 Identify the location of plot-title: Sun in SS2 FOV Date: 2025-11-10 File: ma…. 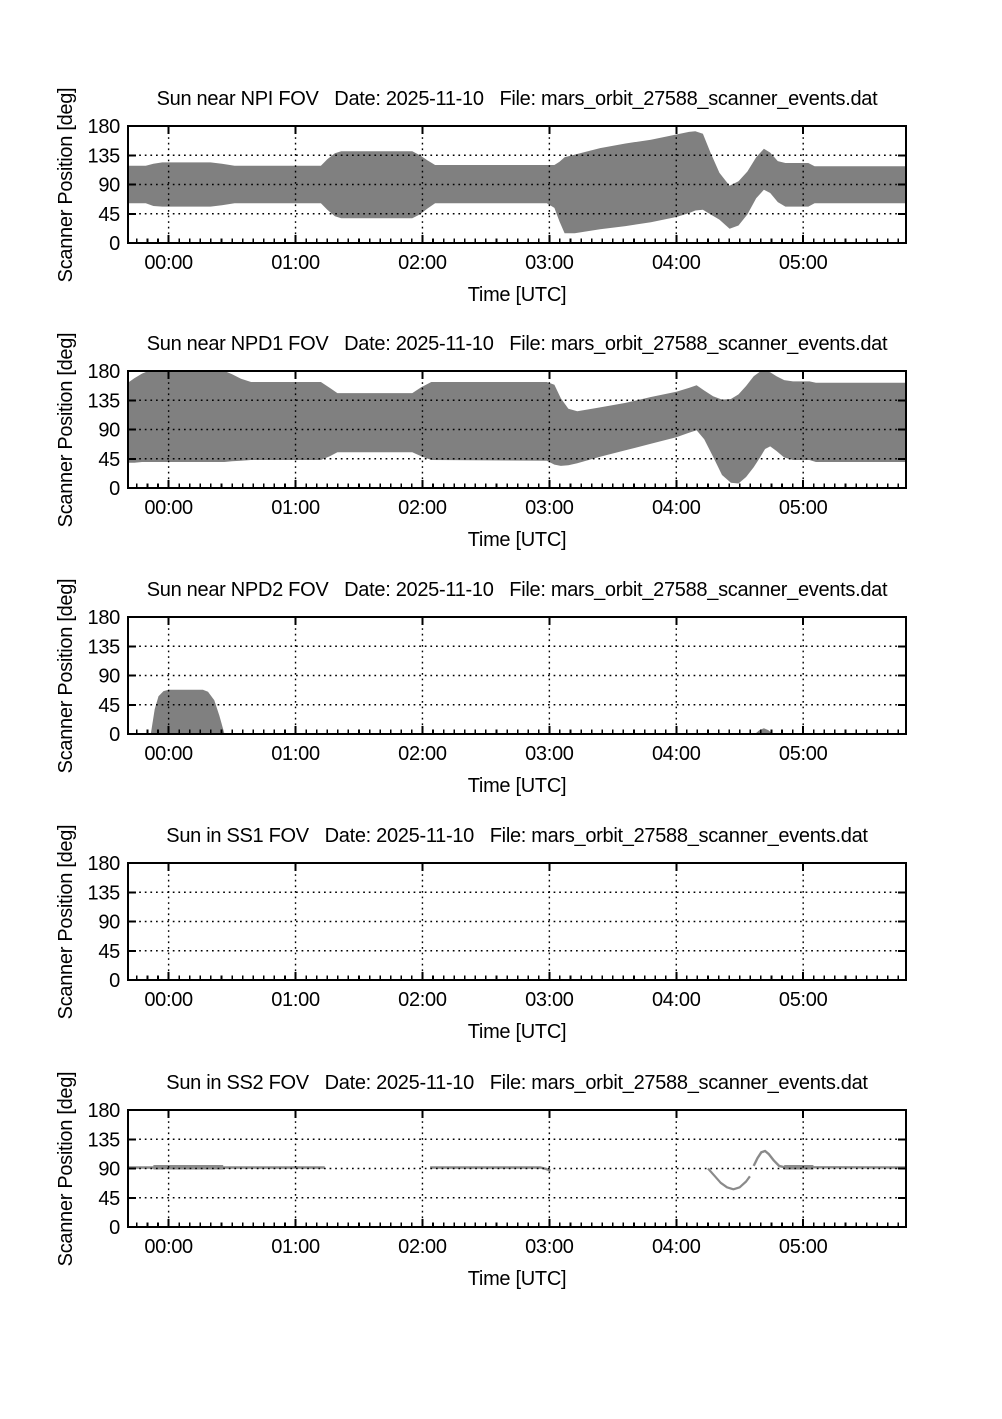
(517, 1083).